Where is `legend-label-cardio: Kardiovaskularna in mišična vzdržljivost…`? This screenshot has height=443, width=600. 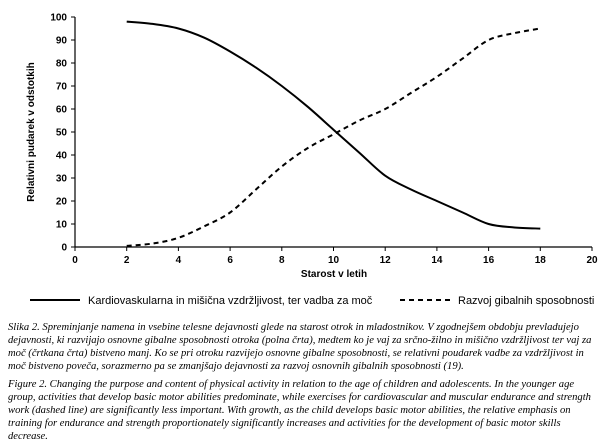 legend-label-cardio: Kardiovaskularna in mišična vzdržljivost… is located at coordinates (230, 301).